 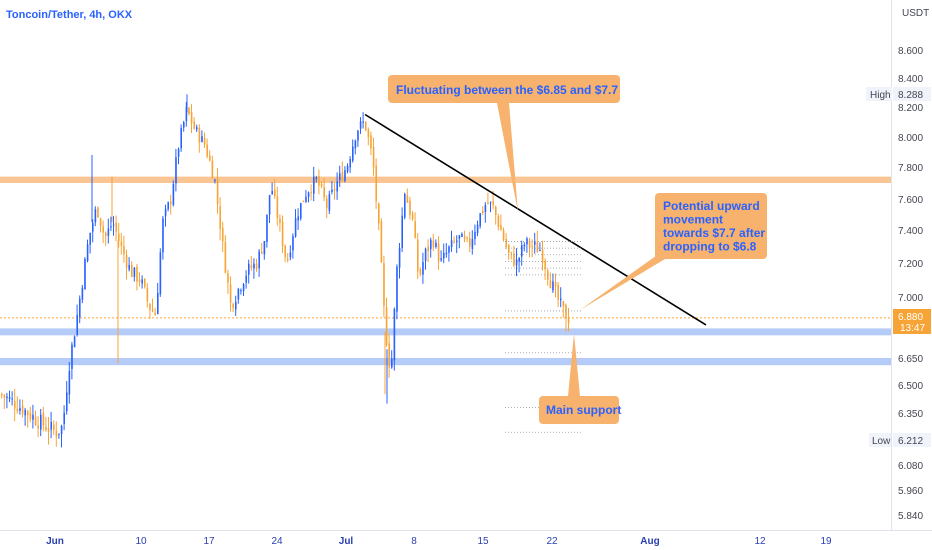 What do you see at coordinates (910, 317) in the screenshot?
I see `last-price-value: 6.880` at bounding box center [910, 317].